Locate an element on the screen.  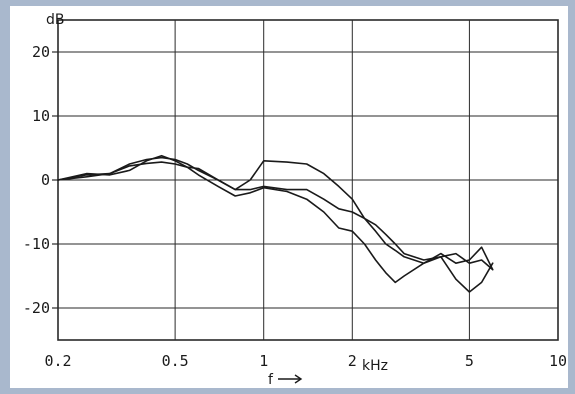
x-axis-variable-label: f is located at coordinates (271, 380).